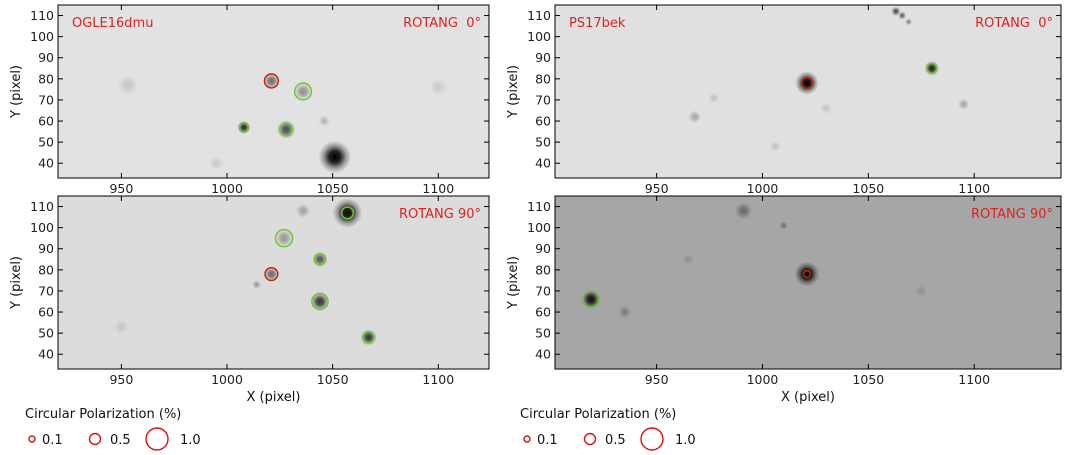  What do you see at coordinates (52, 440) in the screenshot?
I see `legend-value-label: 0.1` at bounding box center [52, 440].